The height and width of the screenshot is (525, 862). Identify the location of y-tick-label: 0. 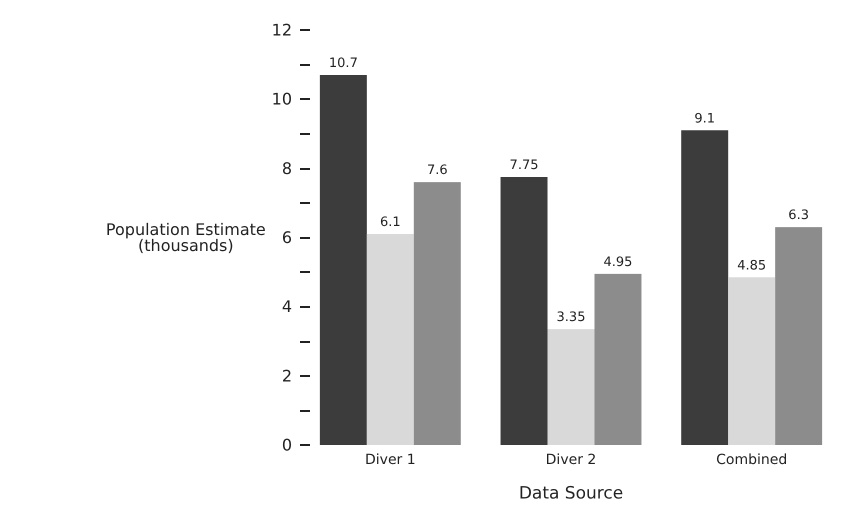
(287, 445).